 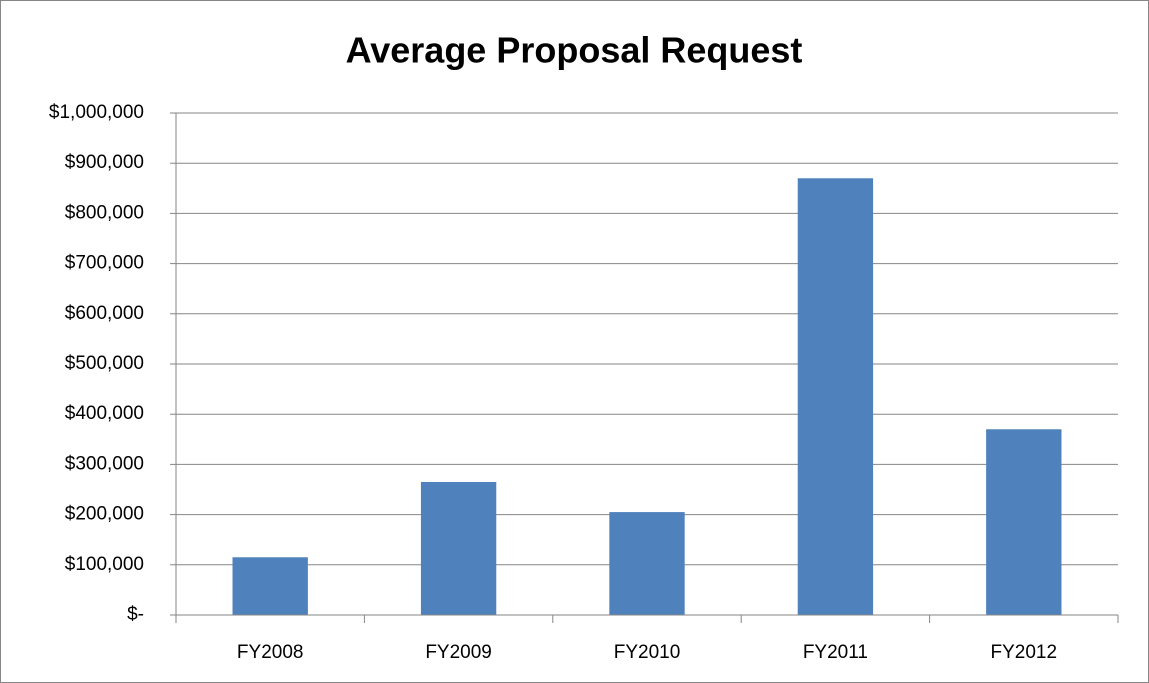 I want to click on y-tick-label: $900,000, so click(x=104, y=162).